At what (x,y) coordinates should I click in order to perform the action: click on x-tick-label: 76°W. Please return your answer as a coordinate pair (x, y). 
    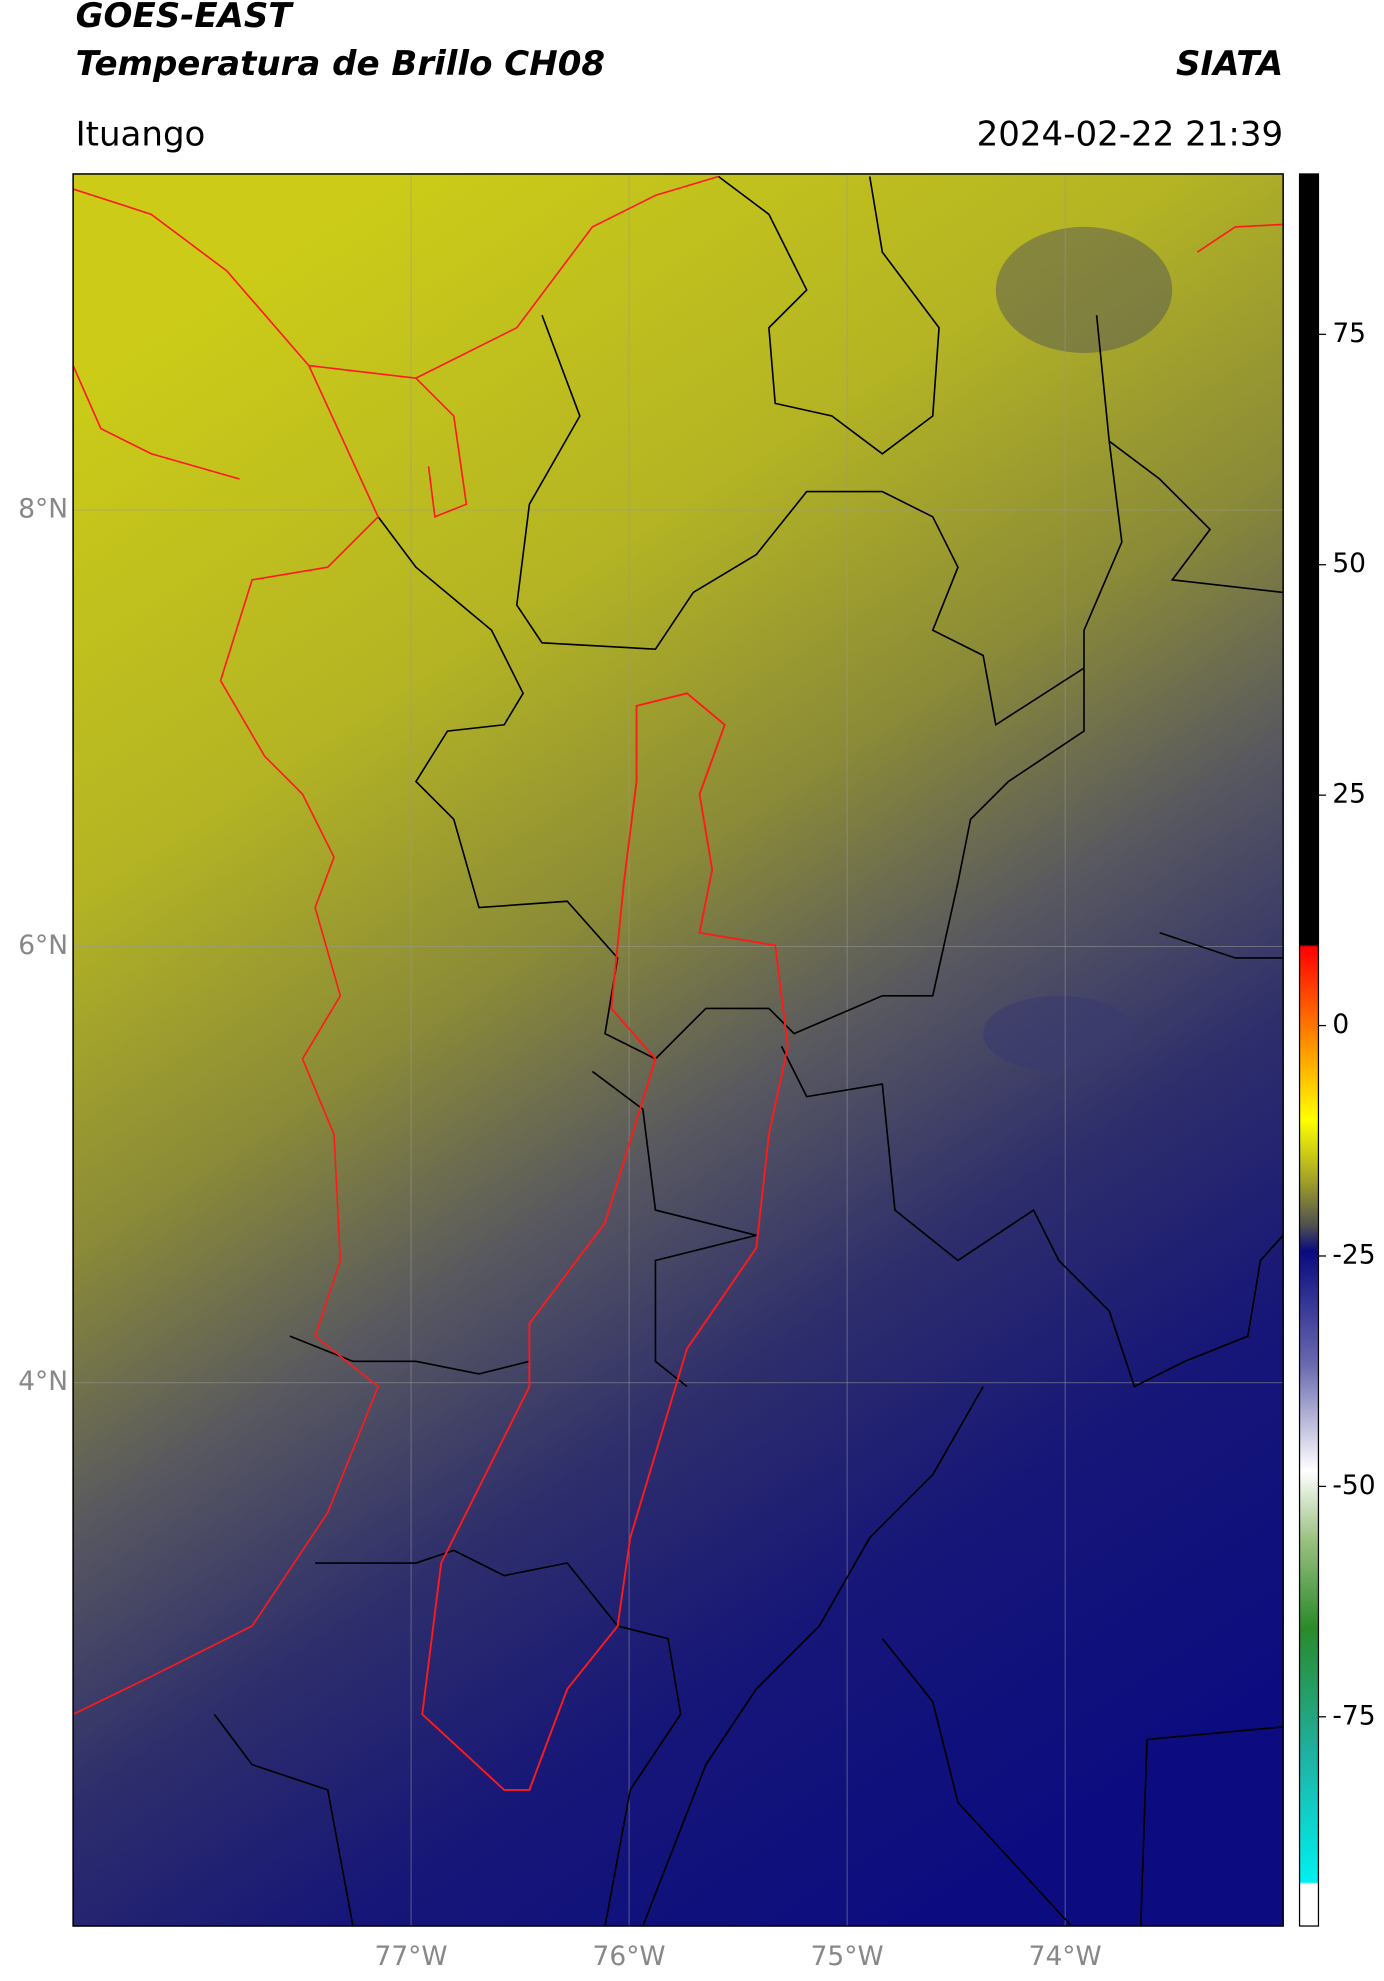
    Looking at the image, I should click on (629, 1956).